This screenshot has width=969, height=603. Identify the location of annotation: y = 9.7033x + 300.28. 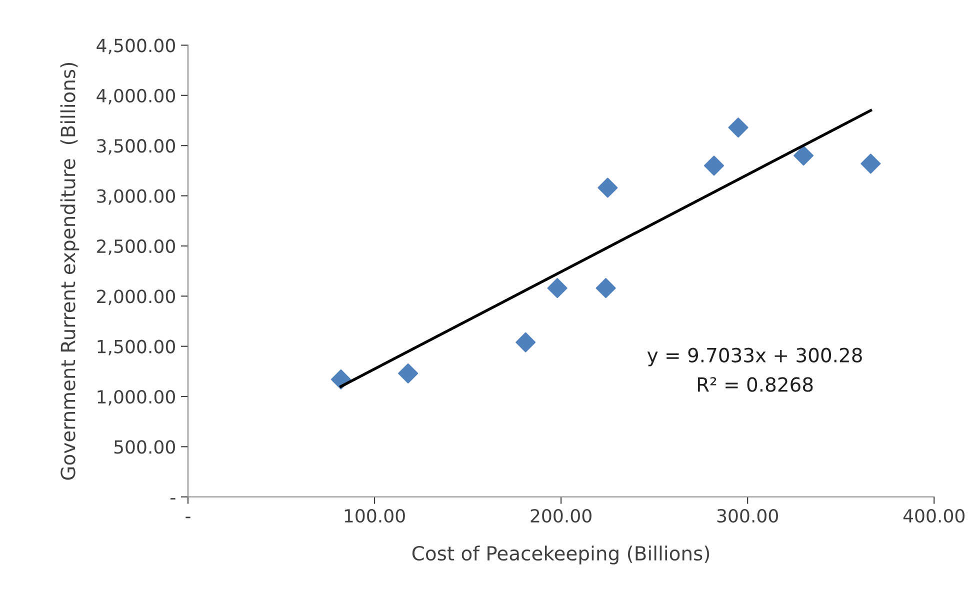
(754, 357).